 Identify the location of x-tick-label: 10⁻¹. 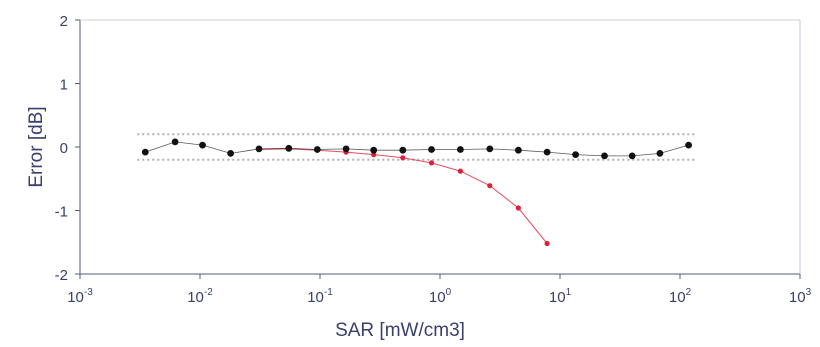
(320, 296).